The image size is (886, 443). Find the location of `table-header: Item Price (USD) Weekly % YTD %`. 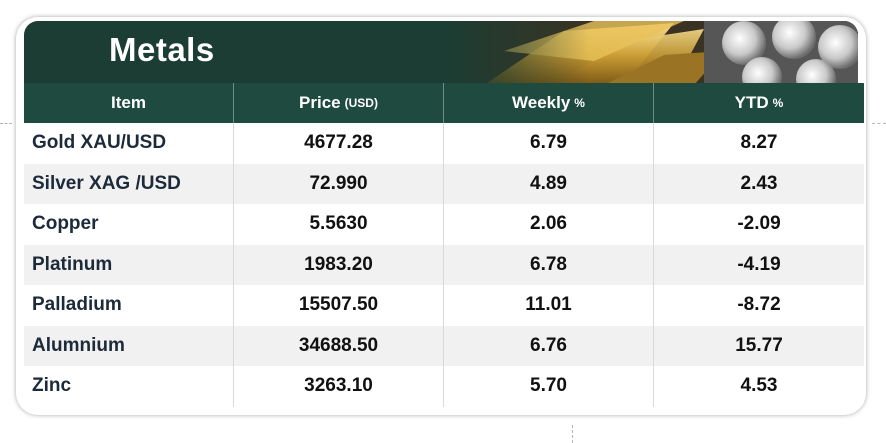

table-header: Item Price (USD) Weekly % YTD % is located at coordinates (444, 103).